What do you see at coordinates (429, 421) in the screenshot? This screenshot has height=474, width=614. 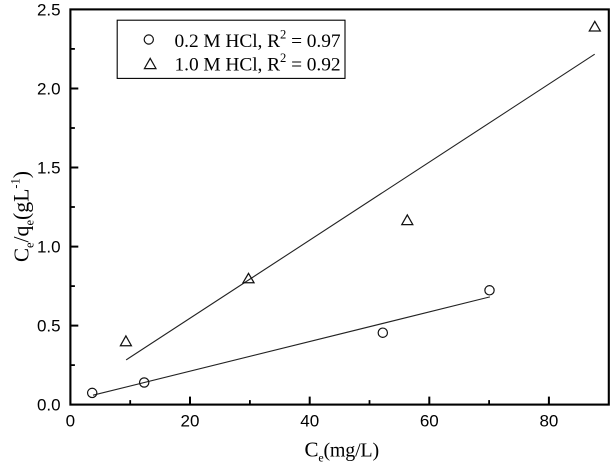 I see `svg-text: 60` at bounding box center [429, 421].